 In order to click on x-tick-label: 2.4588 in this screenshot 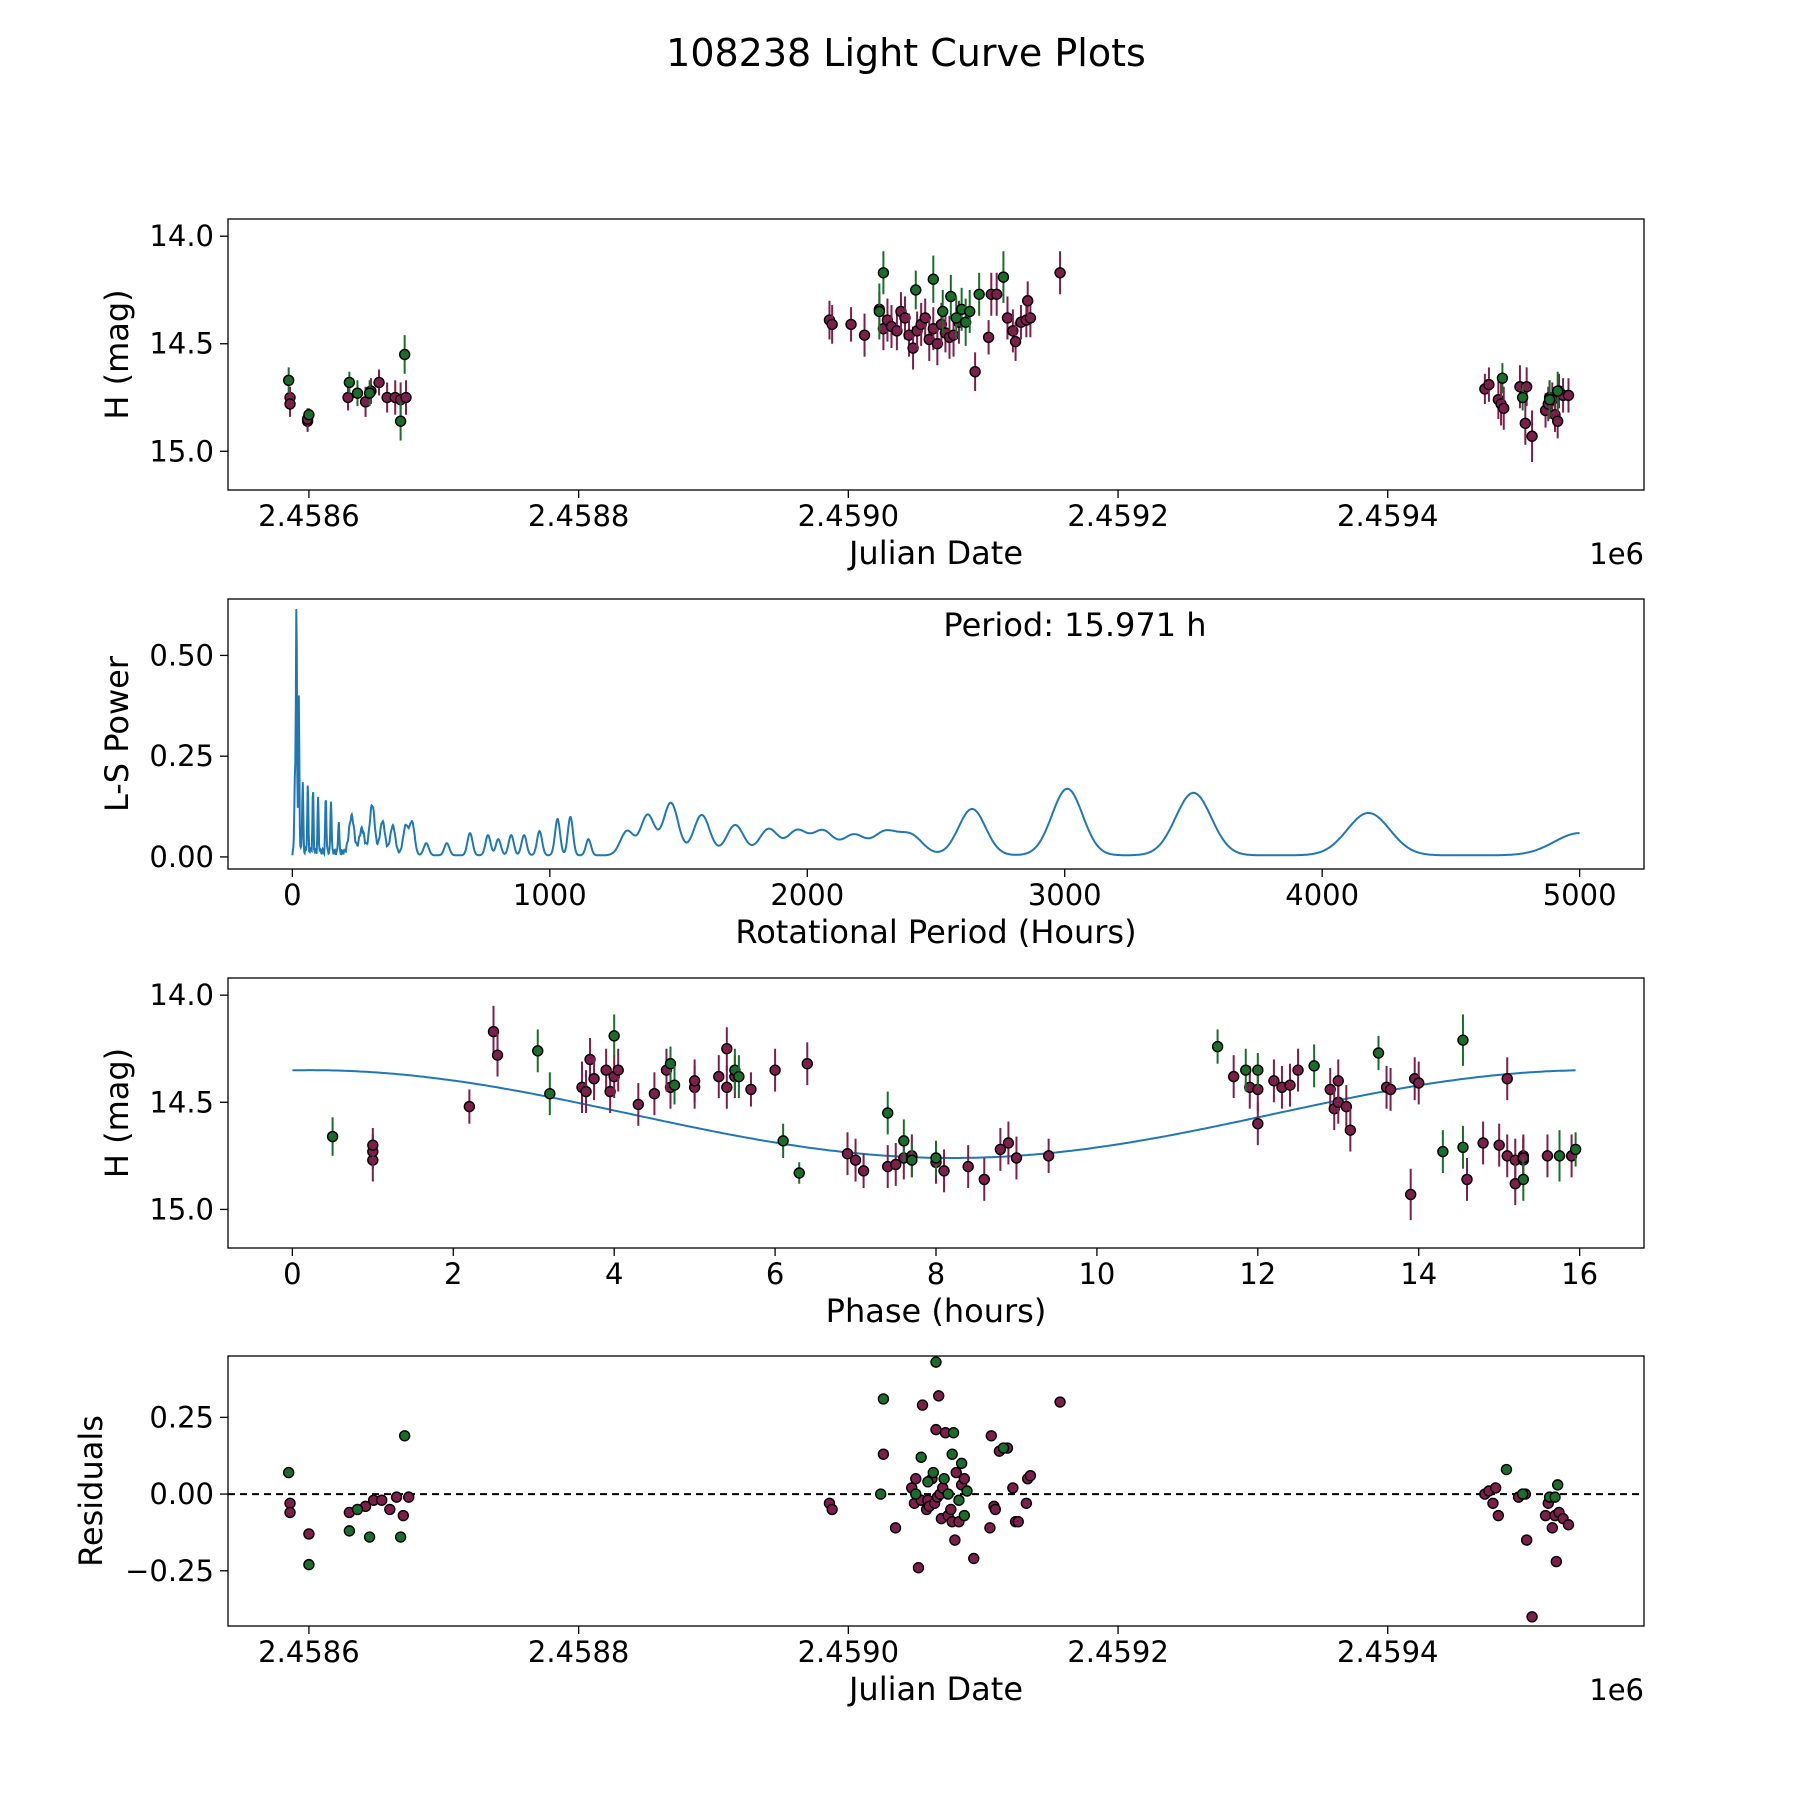, I will do `click(578, 516)`.